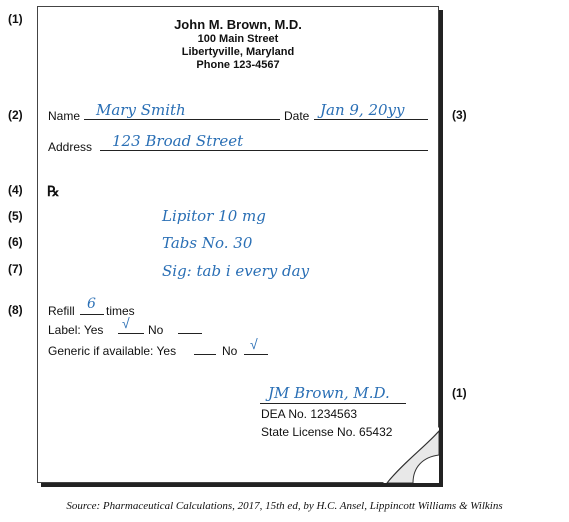 The width and height of the screenshot is (569, 522). I want to click on marker-6: (6), so click(15, 242).